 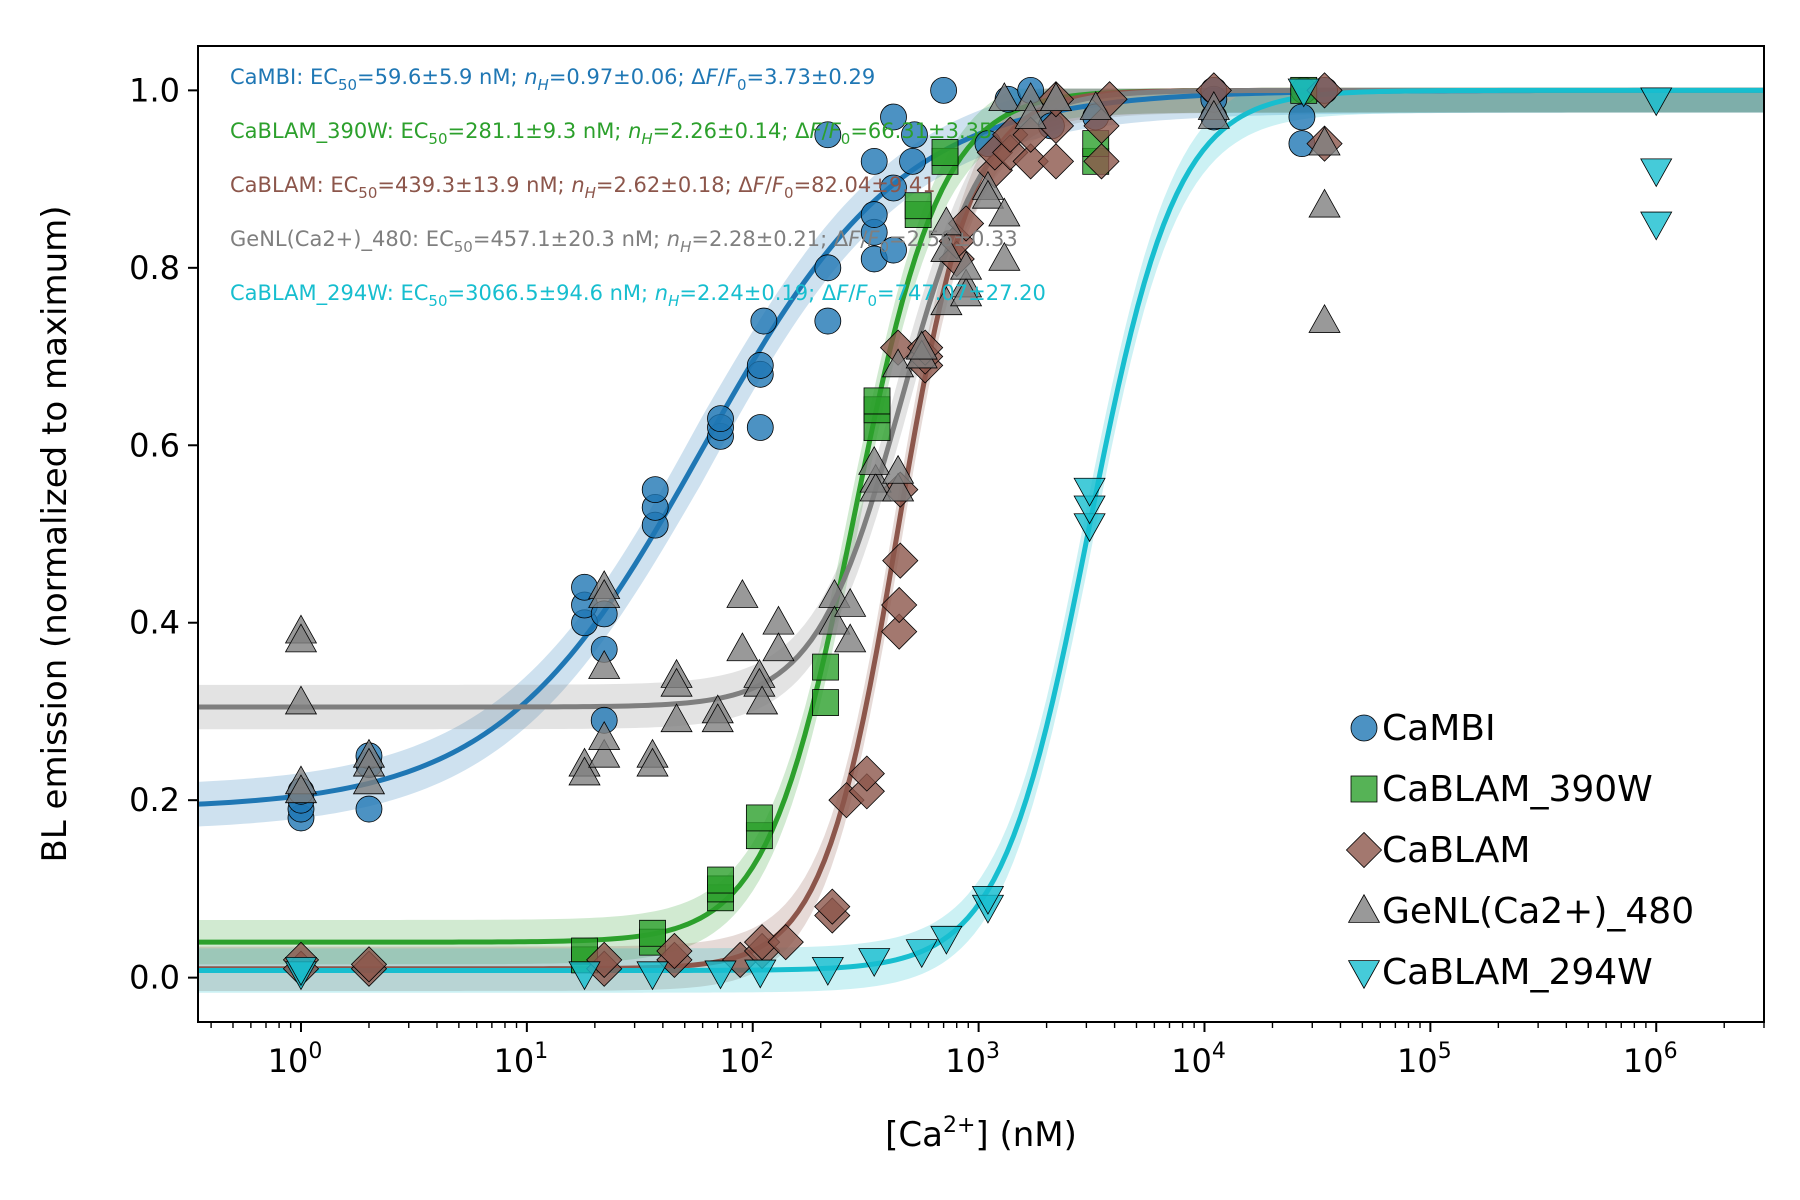 I want to click on y-tick-label-0: 0.0, so click(x=154, y=978).